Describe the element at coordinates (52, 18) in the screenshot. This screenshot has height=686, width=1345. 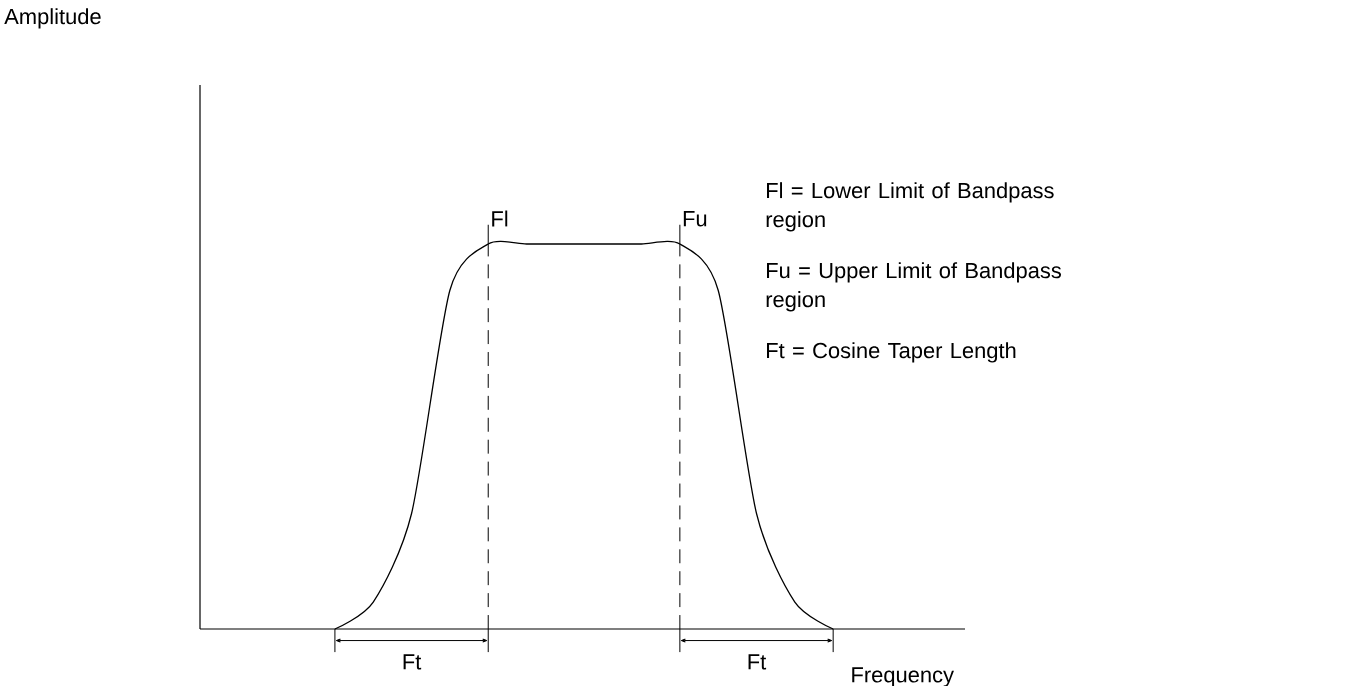
I see `text: Amplitude` at that location.